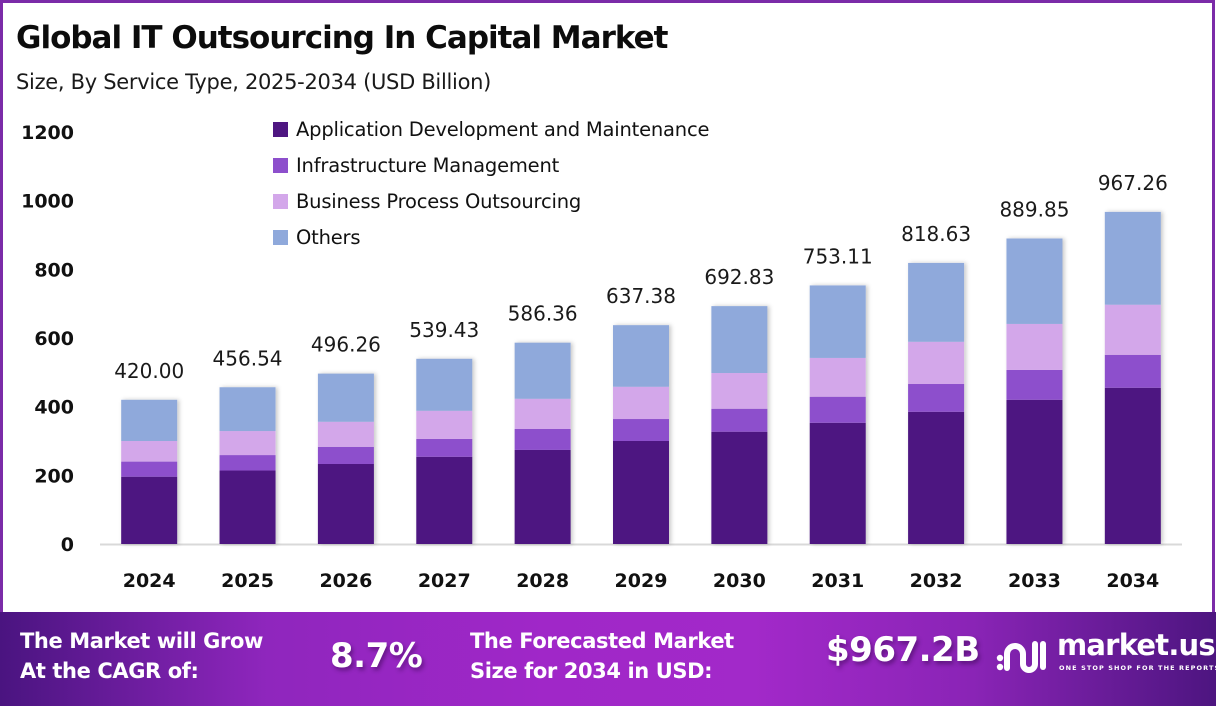 This screenshot has height=706, width=1216. Describe the element at coordinates (428, 165) in the screenshot. I see `legend-label: Infrastructure Management` at that location.